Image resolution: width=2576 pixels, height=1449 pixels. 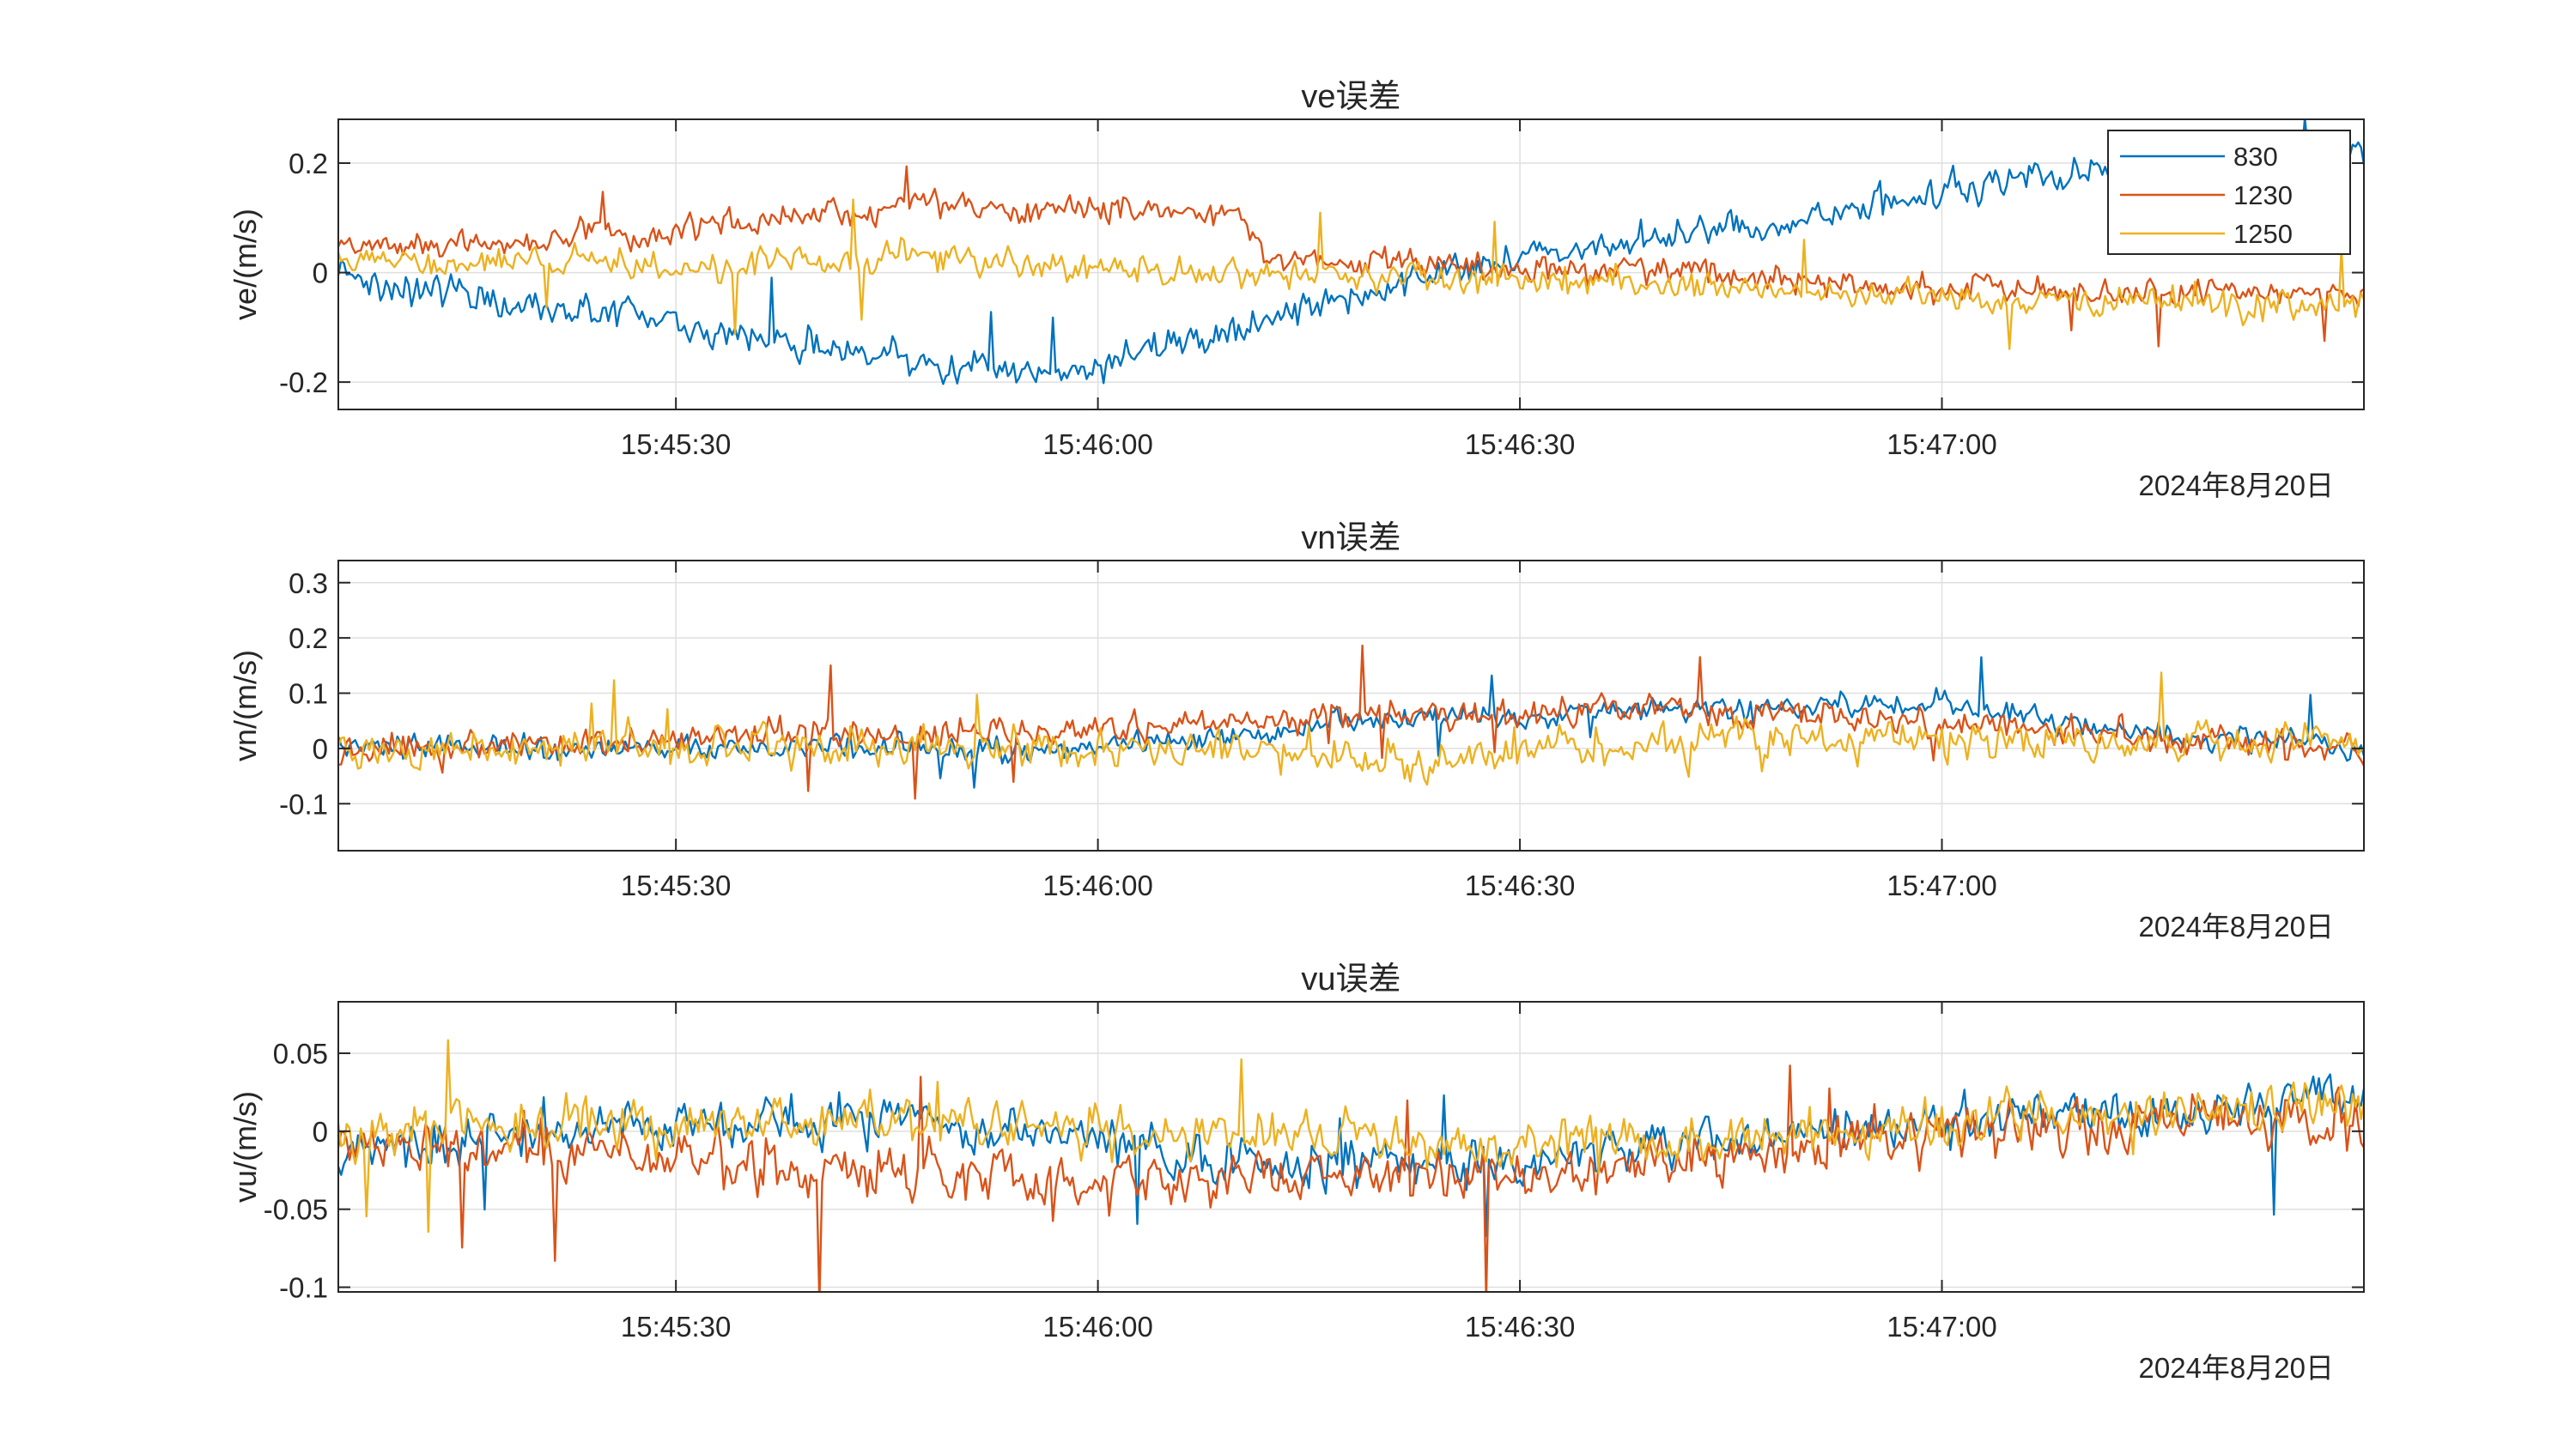 I want to click on chart-title: ve误差, so click(x=1350, y=97).